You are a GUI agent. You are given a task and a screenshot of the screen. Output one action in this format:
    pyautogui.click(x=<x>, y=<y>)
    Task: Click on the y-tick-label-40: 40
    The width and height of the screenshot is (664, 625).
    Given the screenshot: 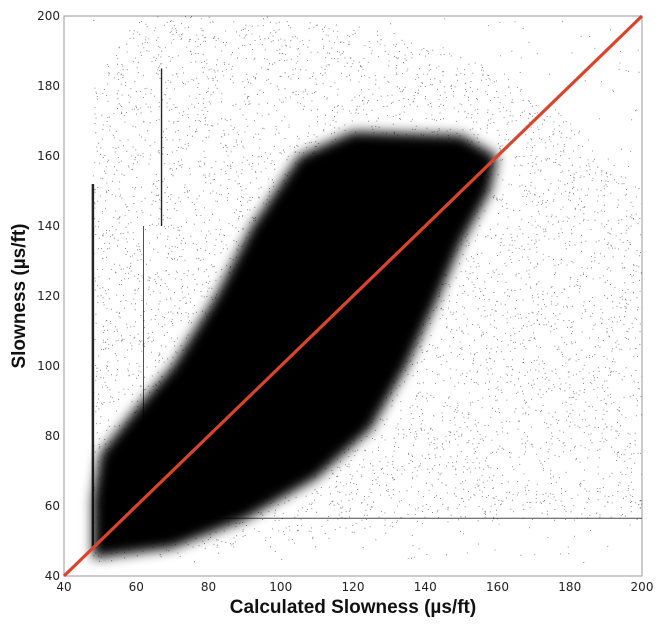 What is the action you would take?
    pyautogui.click(x=52, y=576)
    